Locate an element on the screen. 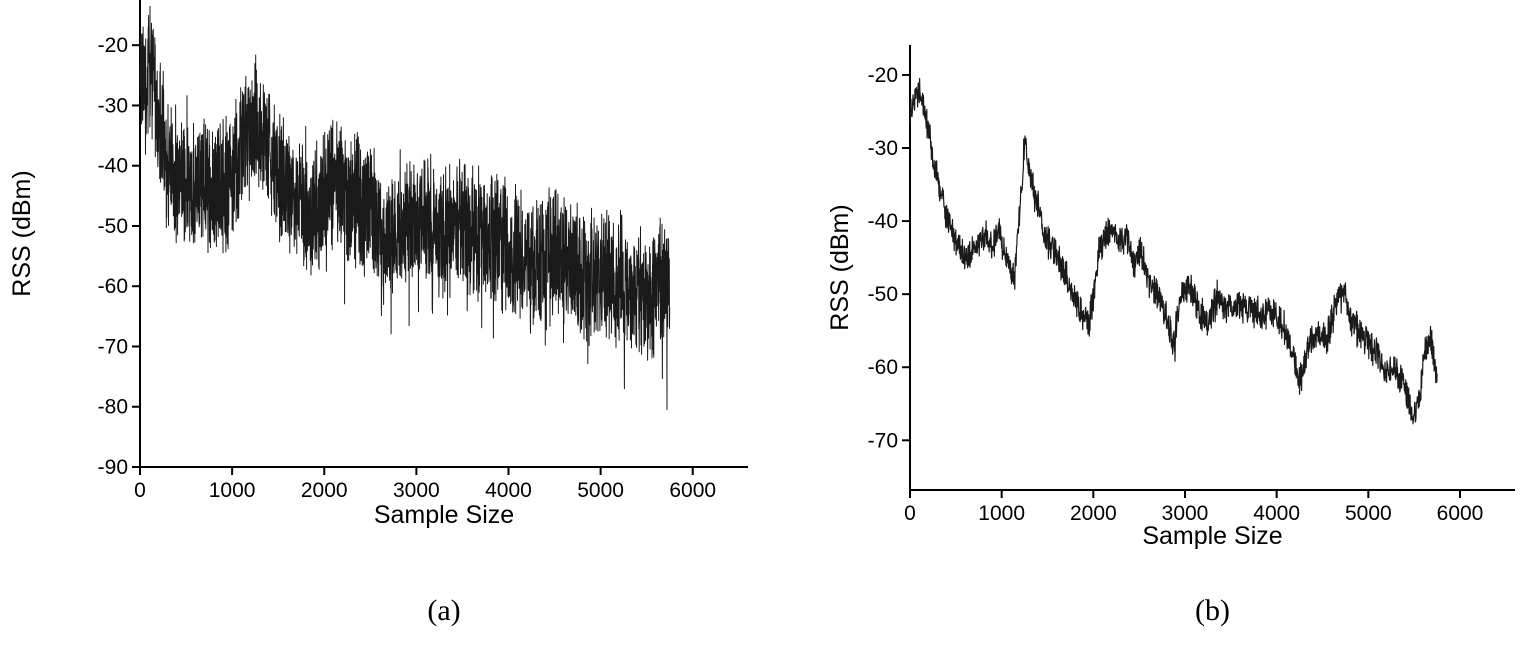  y-tick-label: -80 is located at coordinates (113, 407).